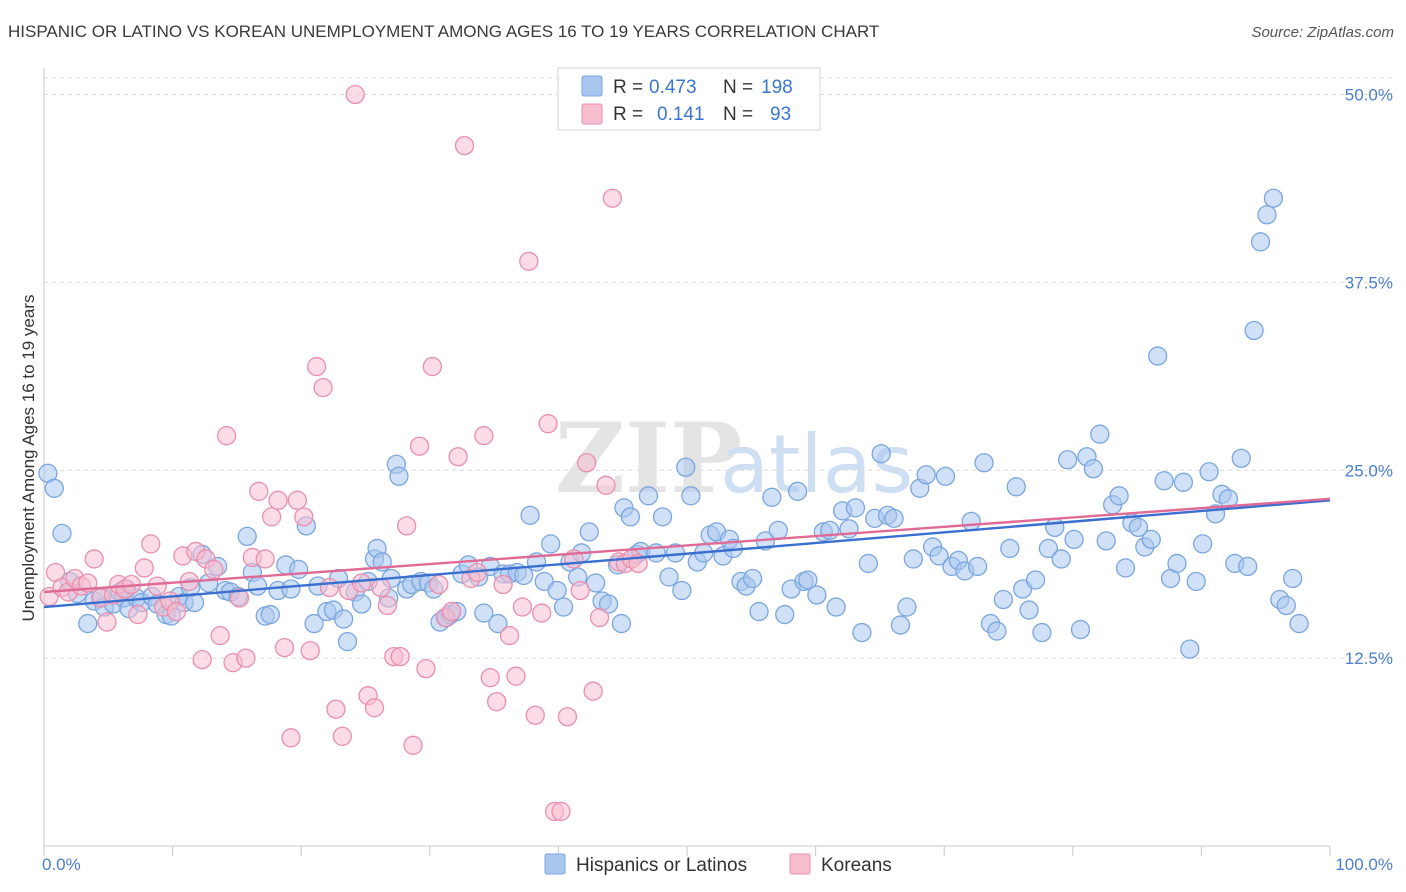 The height and width of the screenshot is (892, 1406). What do you see at coordinates (681, 114) in the screenshot?
I see `legend-r-value-koreans: 0.141` at bounding box center [681, 114].